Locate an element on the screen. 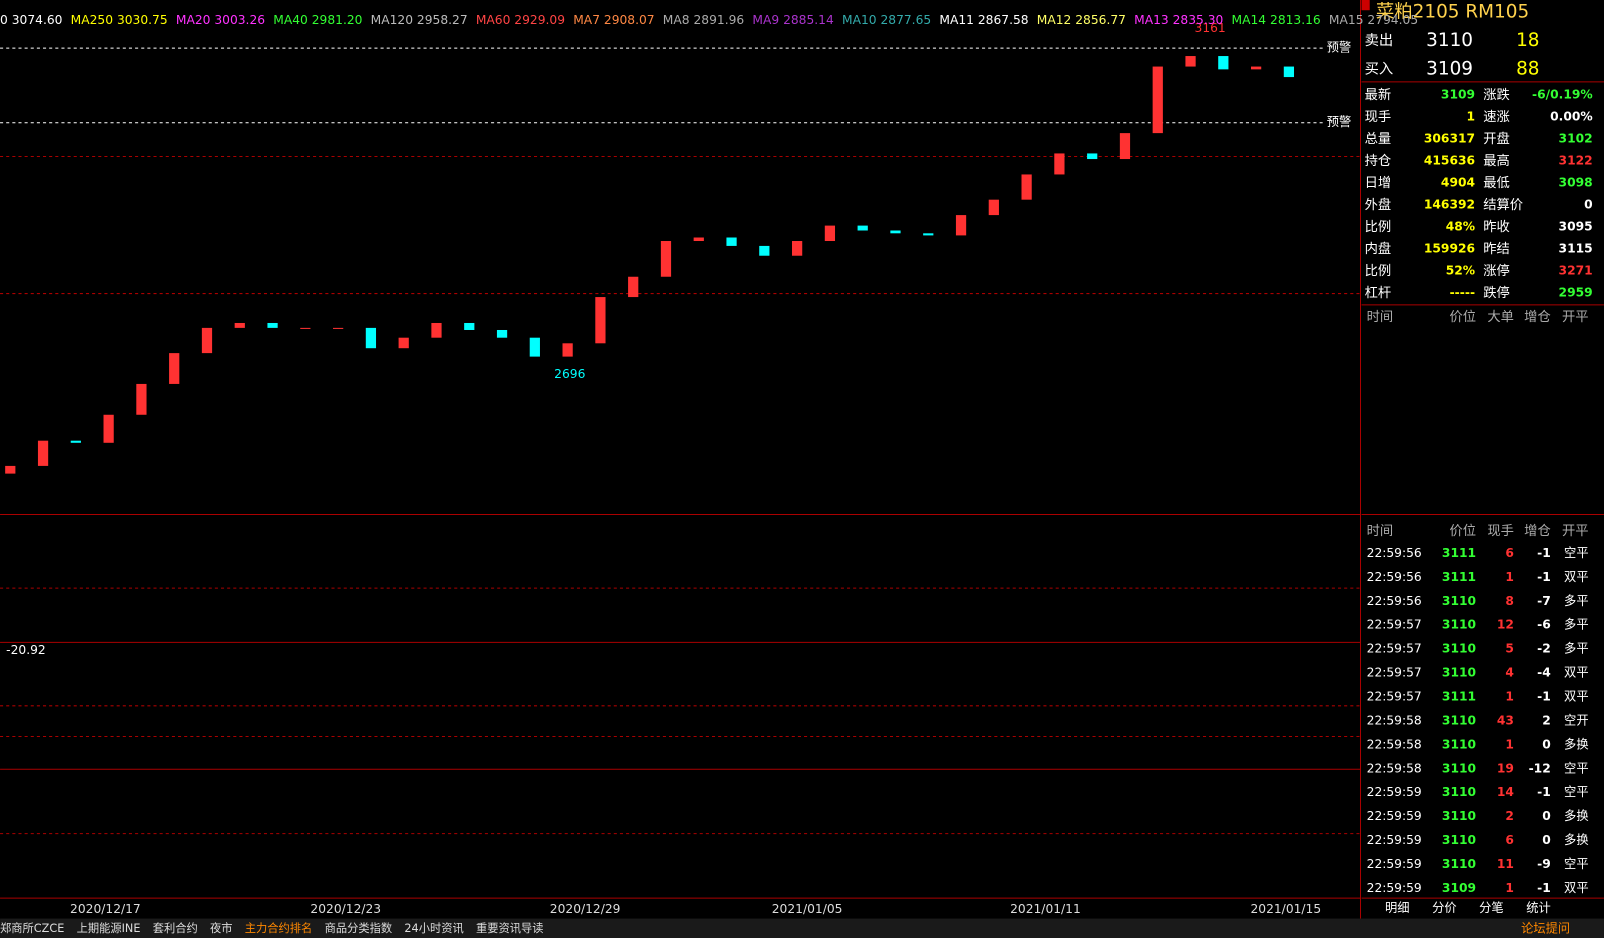 Image resolution: width=1604 pixels, height=938 pixels. forum-link: 论坛提问 is located at coordinates (1545, 927).